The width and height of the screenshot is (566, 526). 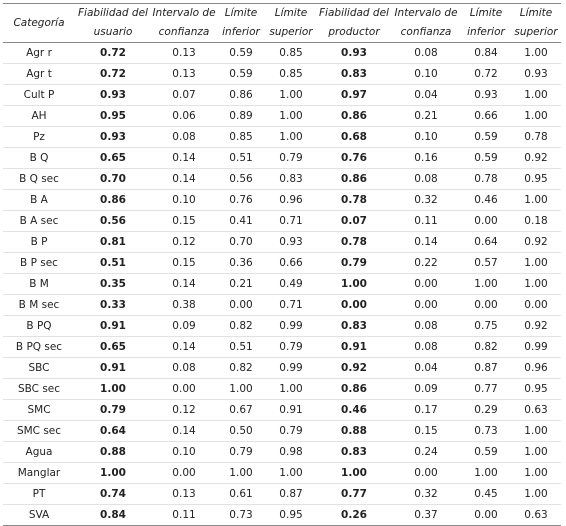 What do you see at coordinates (426, 32) in the screenshot?
I see `header-line: confianza` at bounding box center [426, 32].